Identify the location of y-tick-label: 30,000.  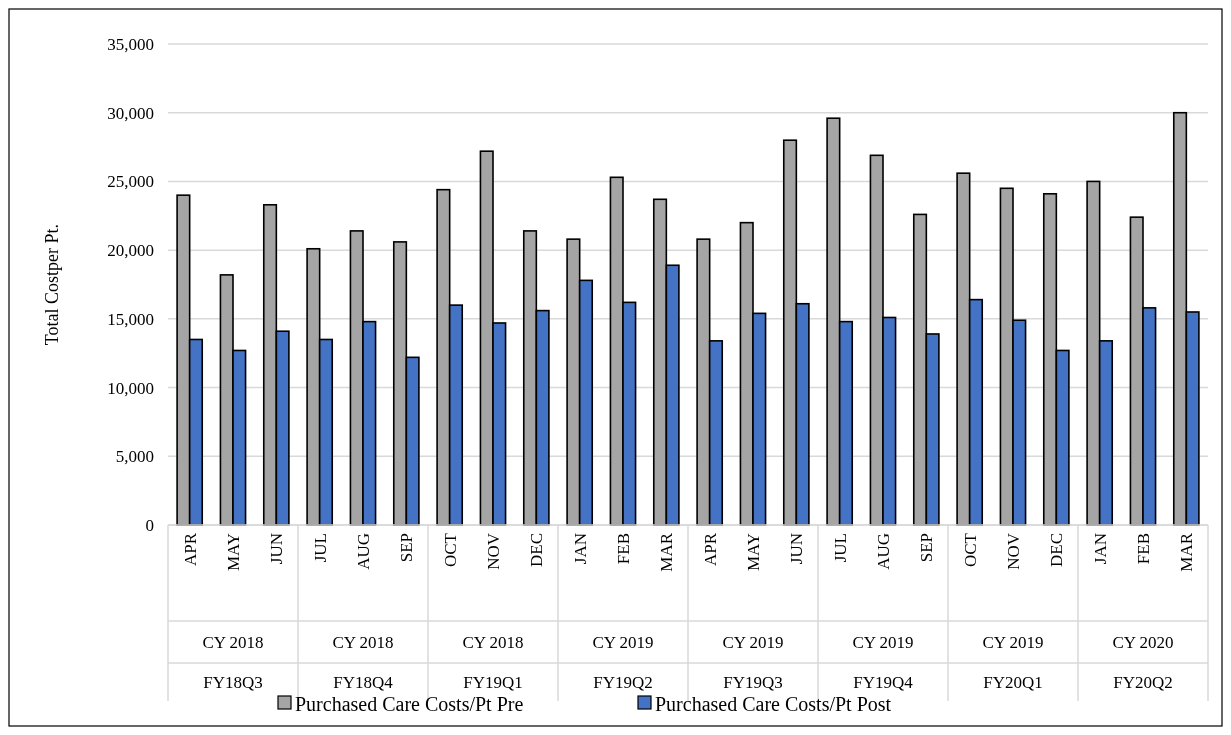
(130, 113).